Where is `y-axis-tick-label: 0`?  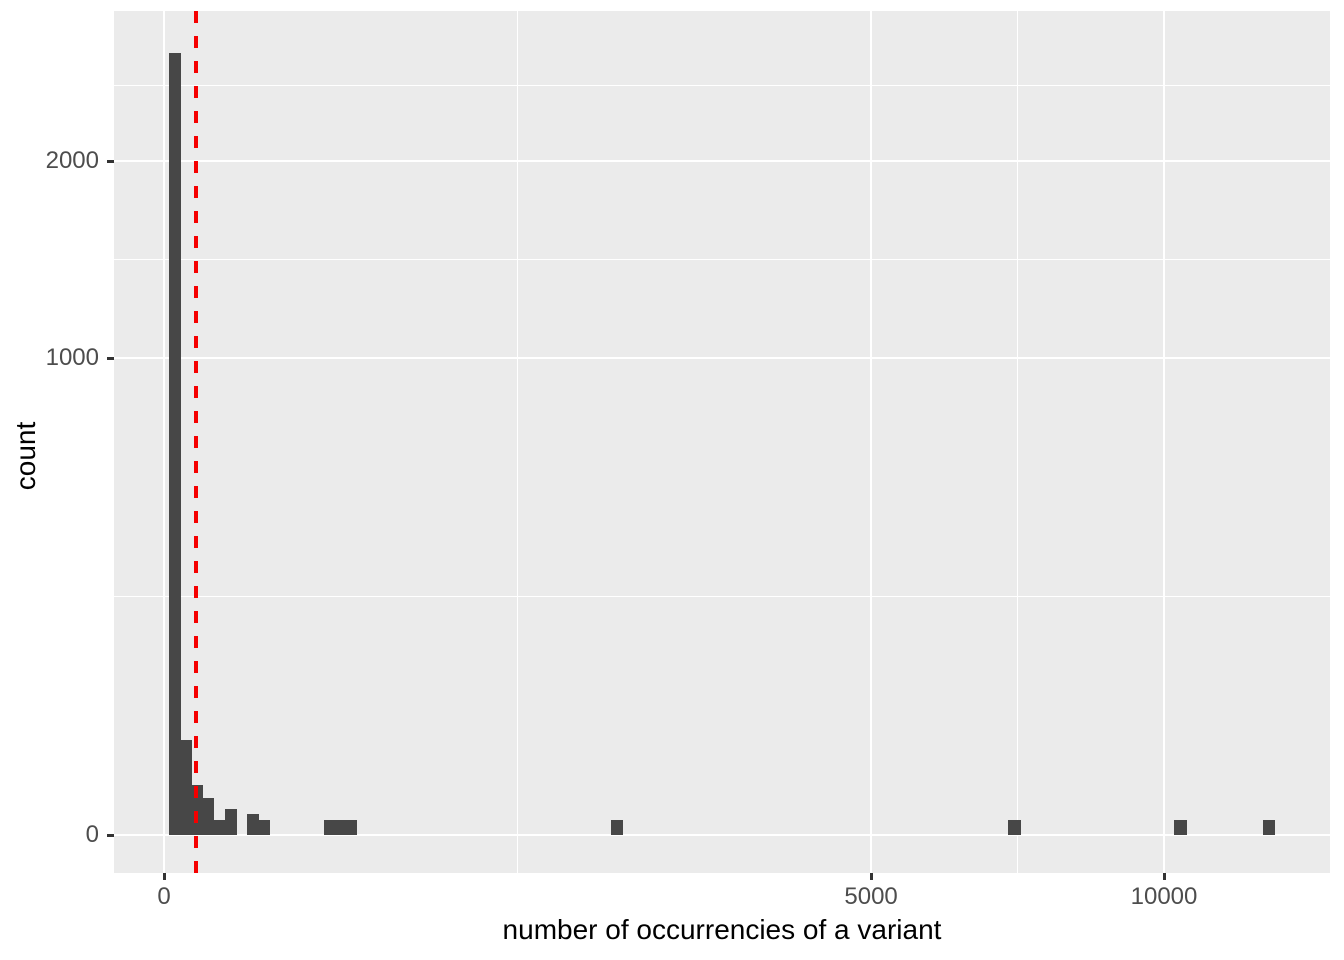 y-axis-tick-label: 0 is located at coordinates (92, 834).